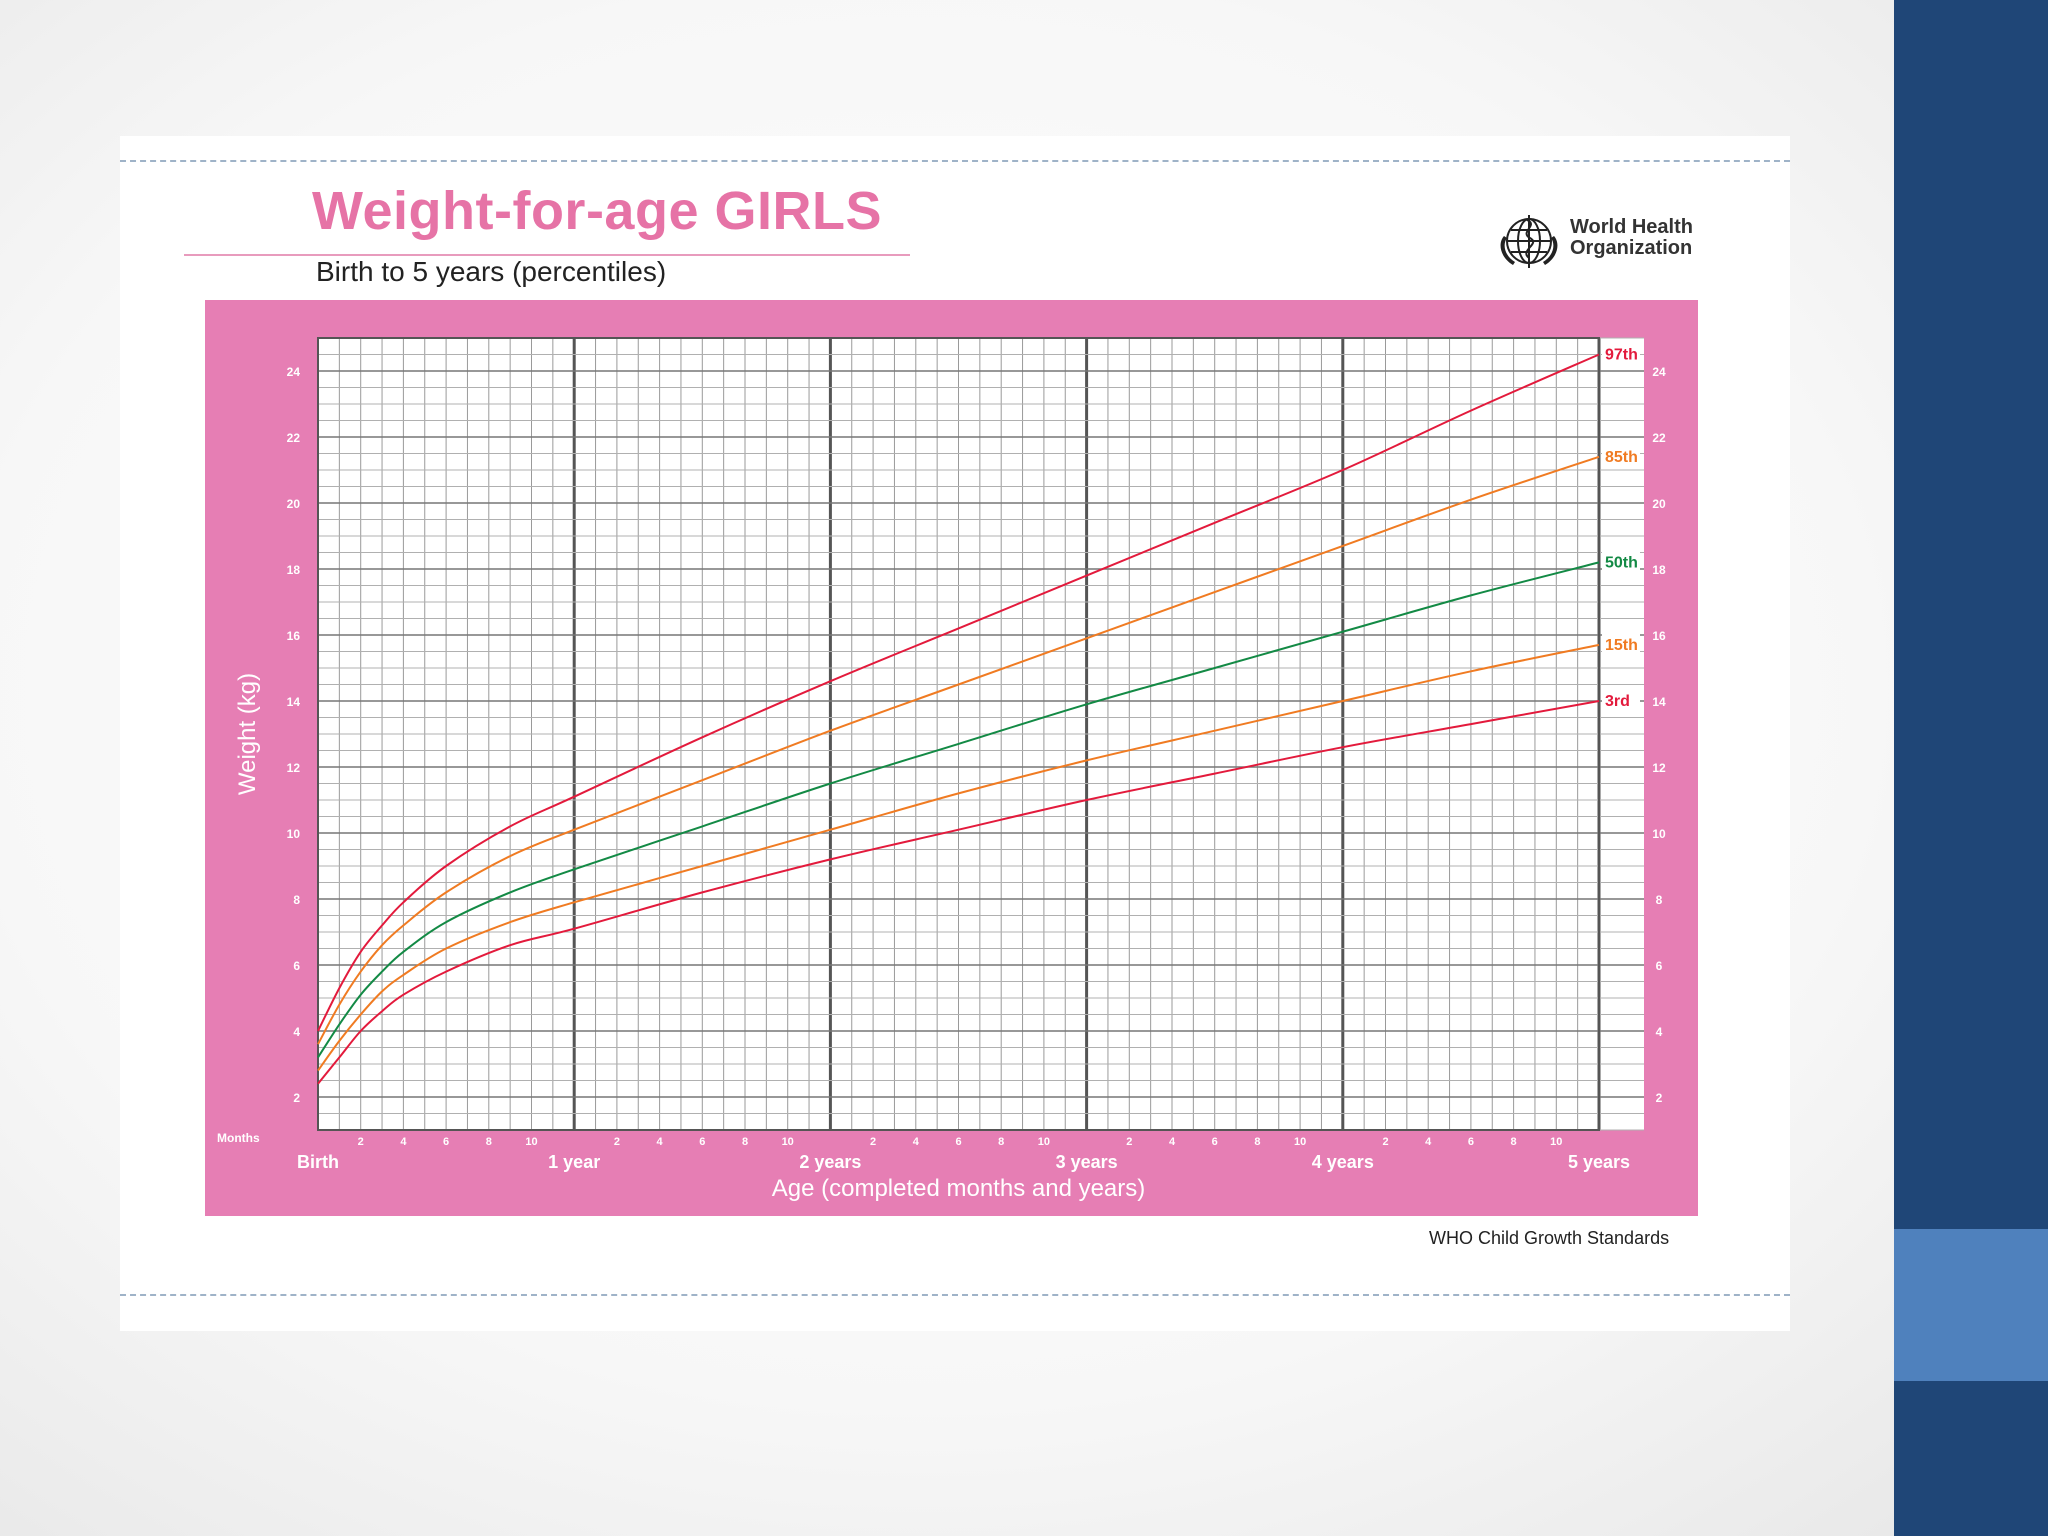 This screenshot has height=1536, width=2048. Describe the element at coordinates (296, 1032) in the screenshot. I see `y-tick-label-left: 4` at that location.